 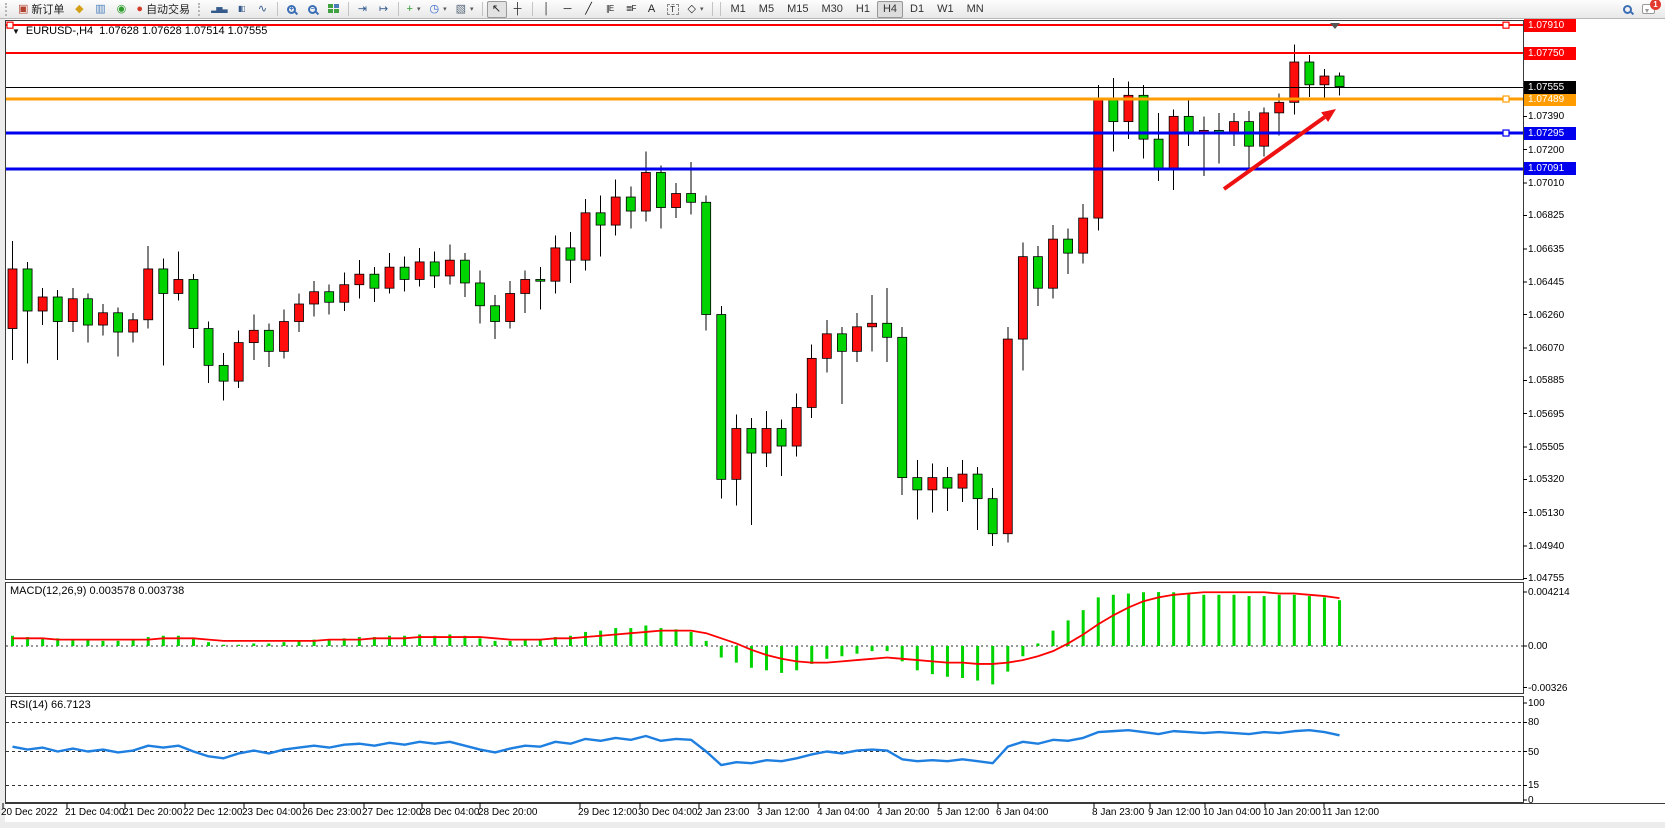 I want to click on templates-button: ▧ ▾, so click(x=465, y=9).